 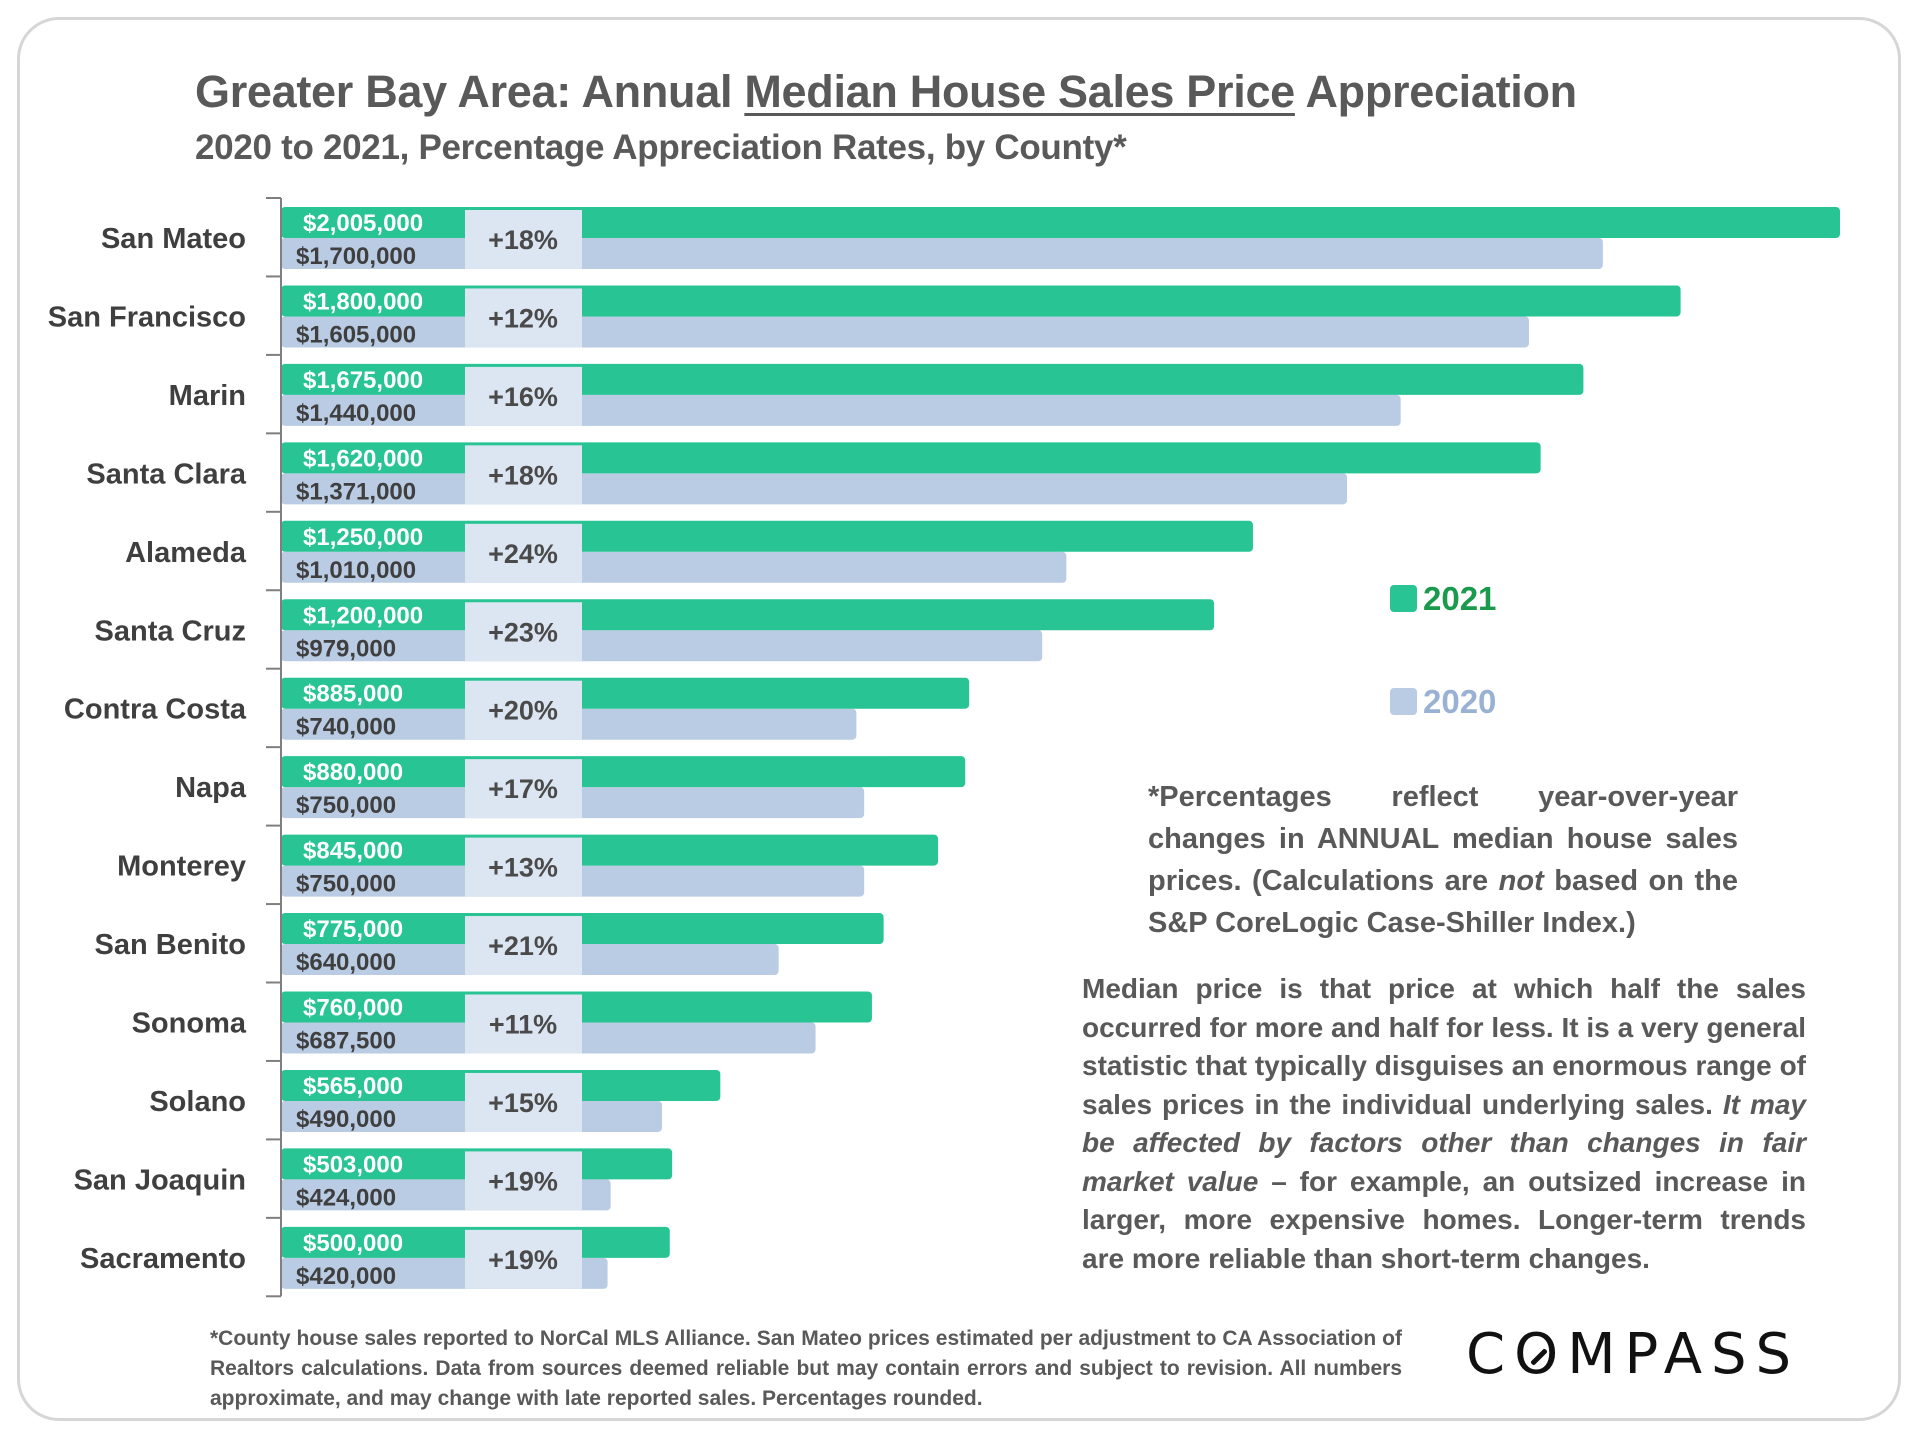 What do you see at coordinates (356, 491) in the screenshot?
I see `value-label-2020: $1,371,000` at bounding box center [356, 491].